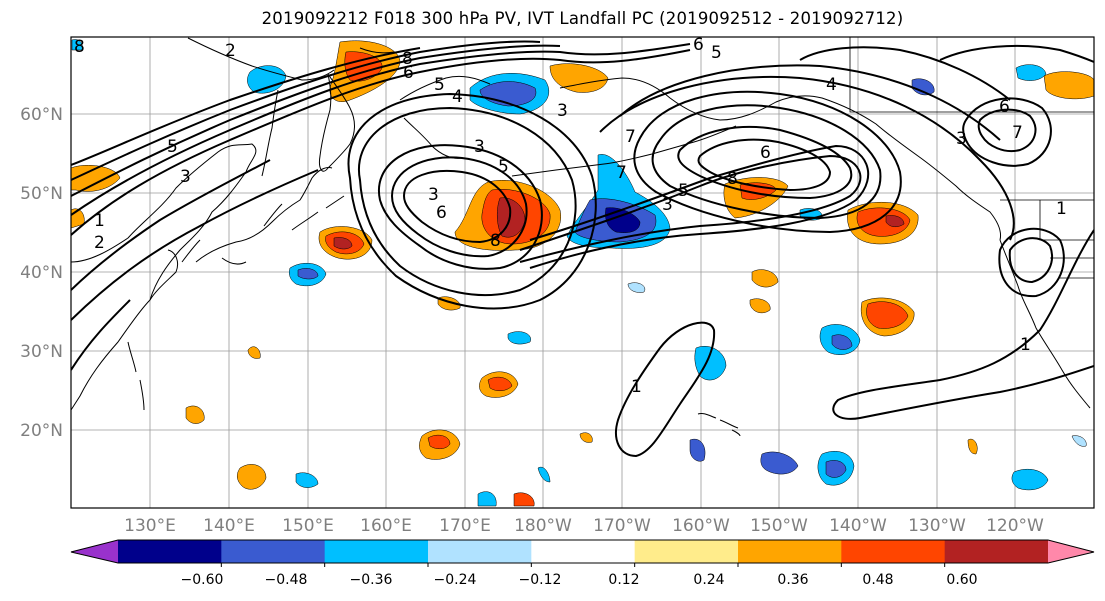 This screenshot has height=601, width=1105. Describe the element at coordinates (41, 115) in the screenshot. I see `lat-label: 60°N` at that location.